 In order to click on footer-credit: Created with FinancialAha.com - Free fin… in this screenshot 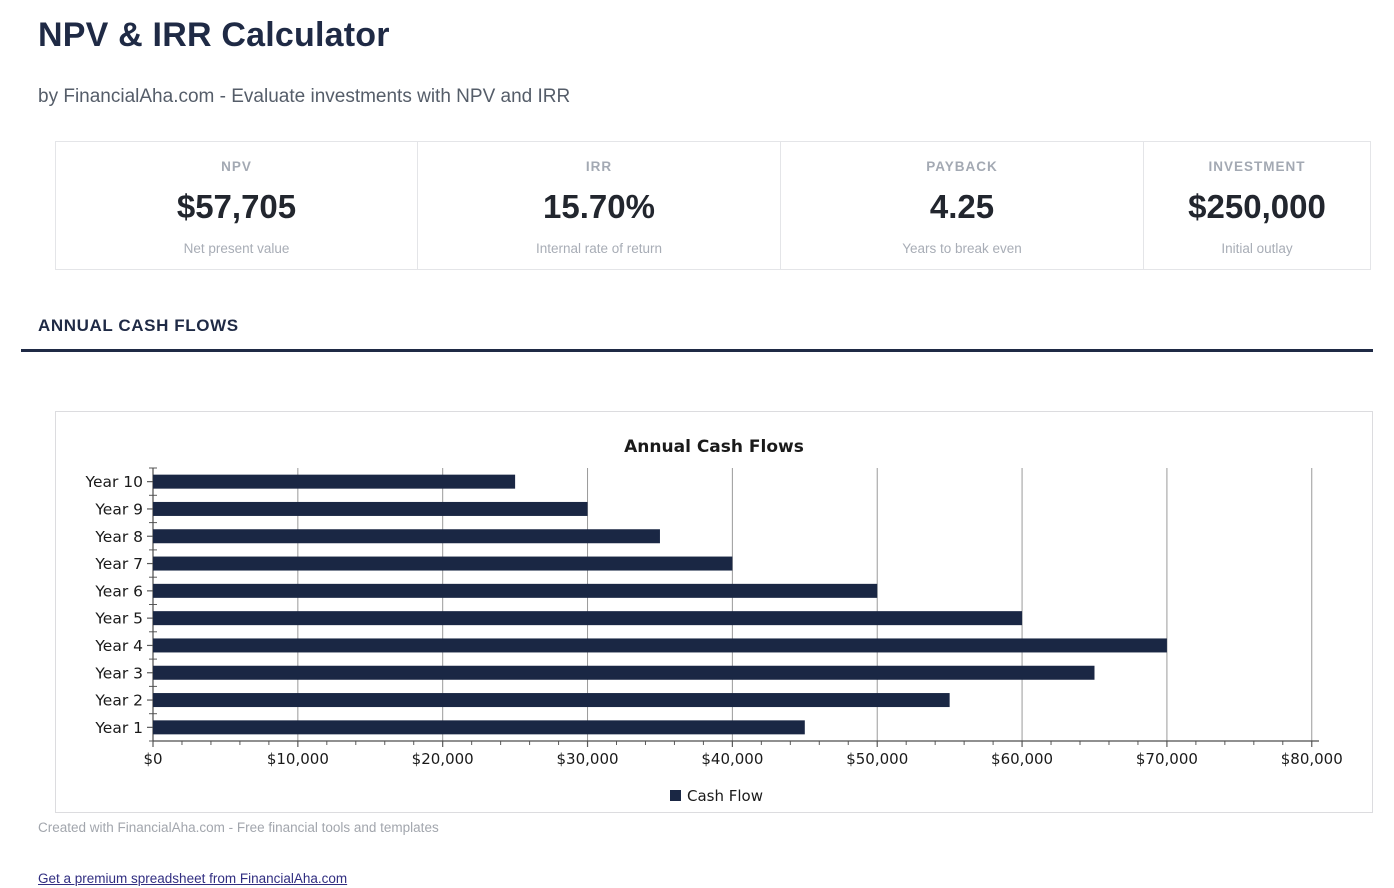, I will do `click(238, 827)`.